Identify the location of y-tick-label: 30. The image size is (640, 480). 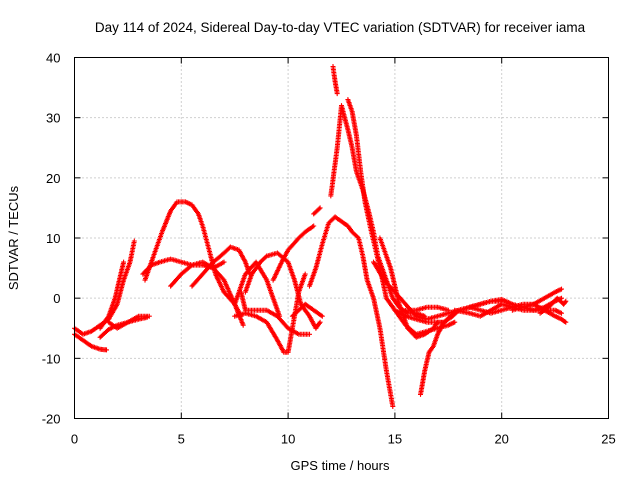
(53, 118).